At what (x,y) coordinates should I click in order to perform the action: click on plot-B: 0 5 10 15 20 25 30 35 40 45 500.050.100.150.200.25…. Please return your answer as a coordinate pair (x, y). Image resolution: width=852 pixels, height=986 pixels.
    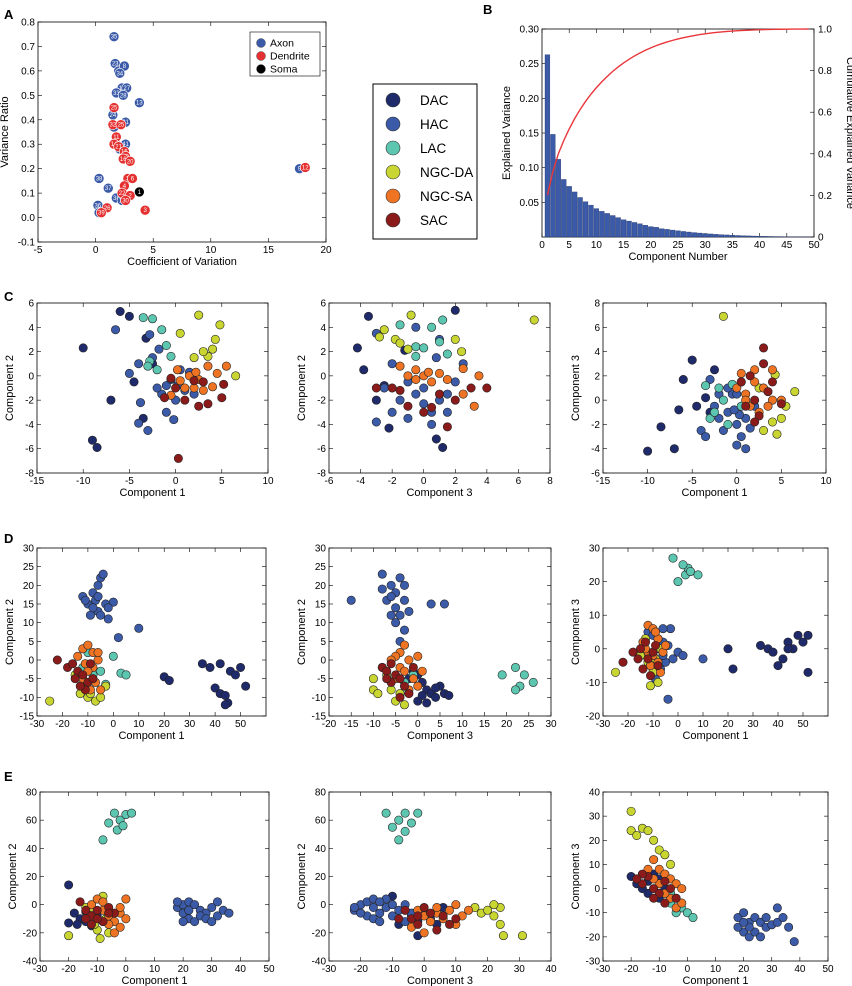
    Looking at the image, I should click on (676, 144).